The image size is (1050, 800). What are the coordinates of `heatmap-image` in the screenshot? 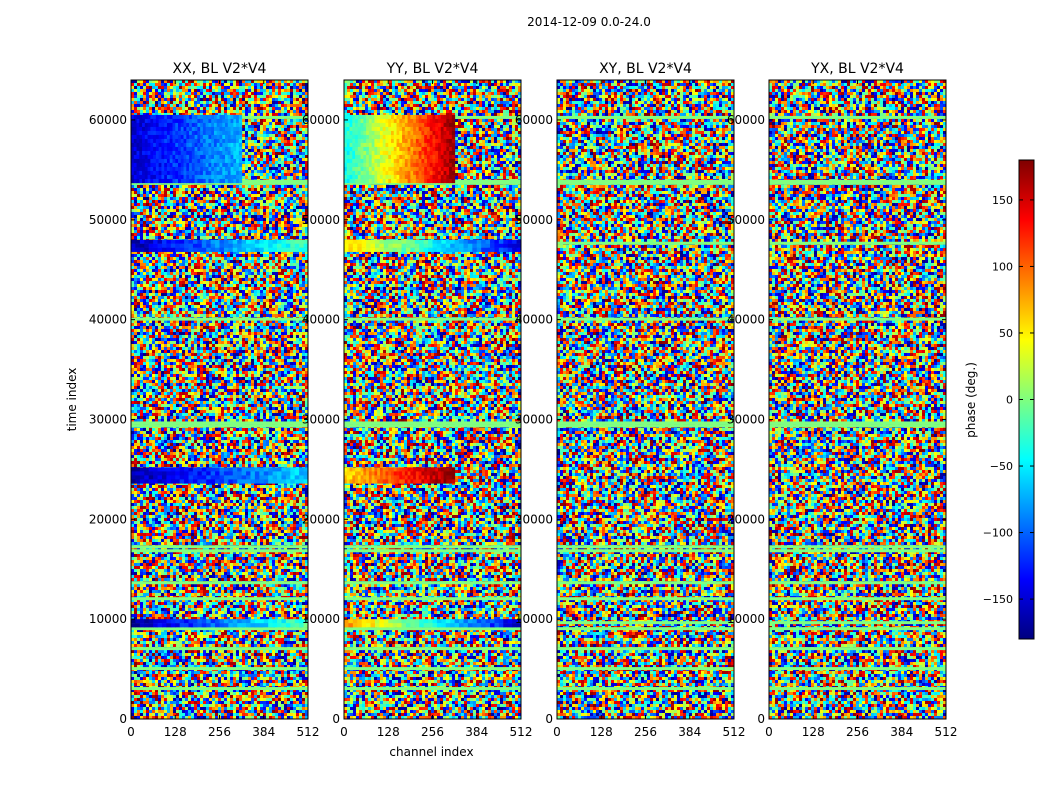 It's located at (857, 399).